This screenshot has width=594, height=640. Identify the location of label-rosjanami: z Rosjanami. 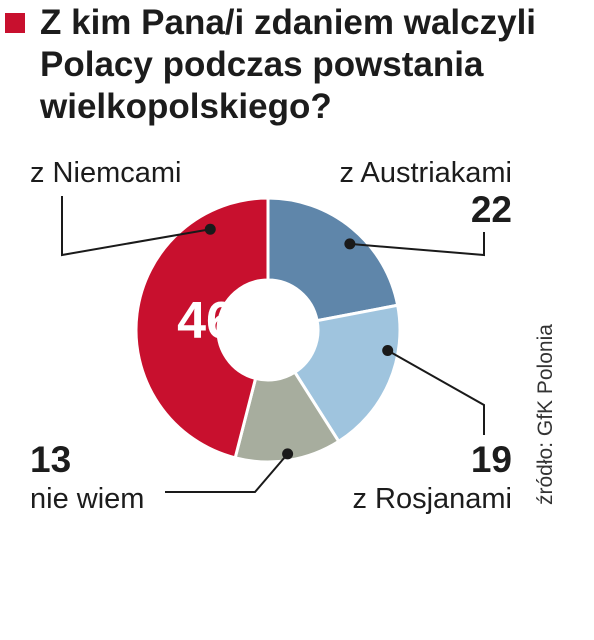
(432, 499).